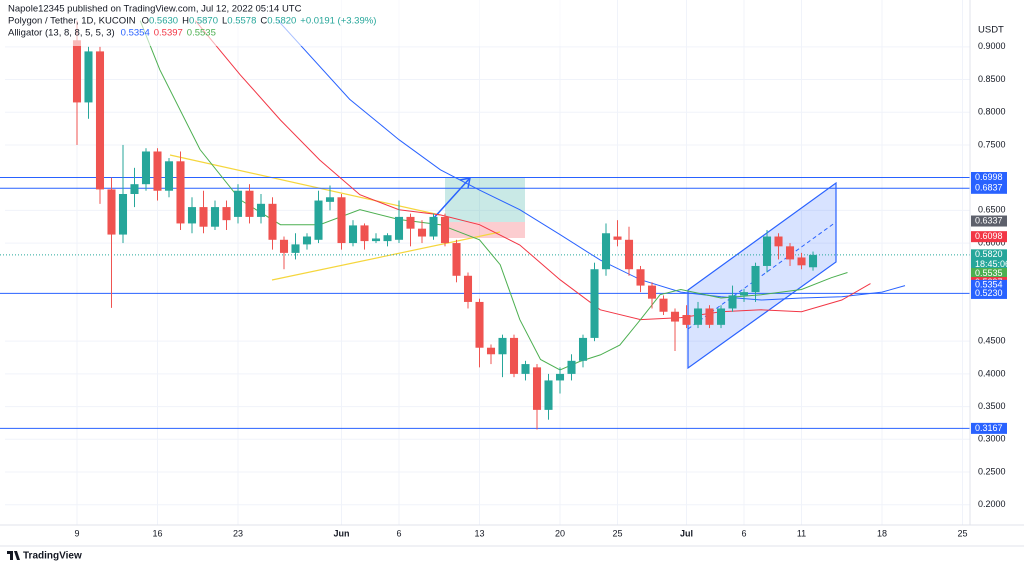  What do you see at coordinates (281, 21) in the screenshot?
I see `ohlc-value: 0.5820` at bounding box center [281, 21].